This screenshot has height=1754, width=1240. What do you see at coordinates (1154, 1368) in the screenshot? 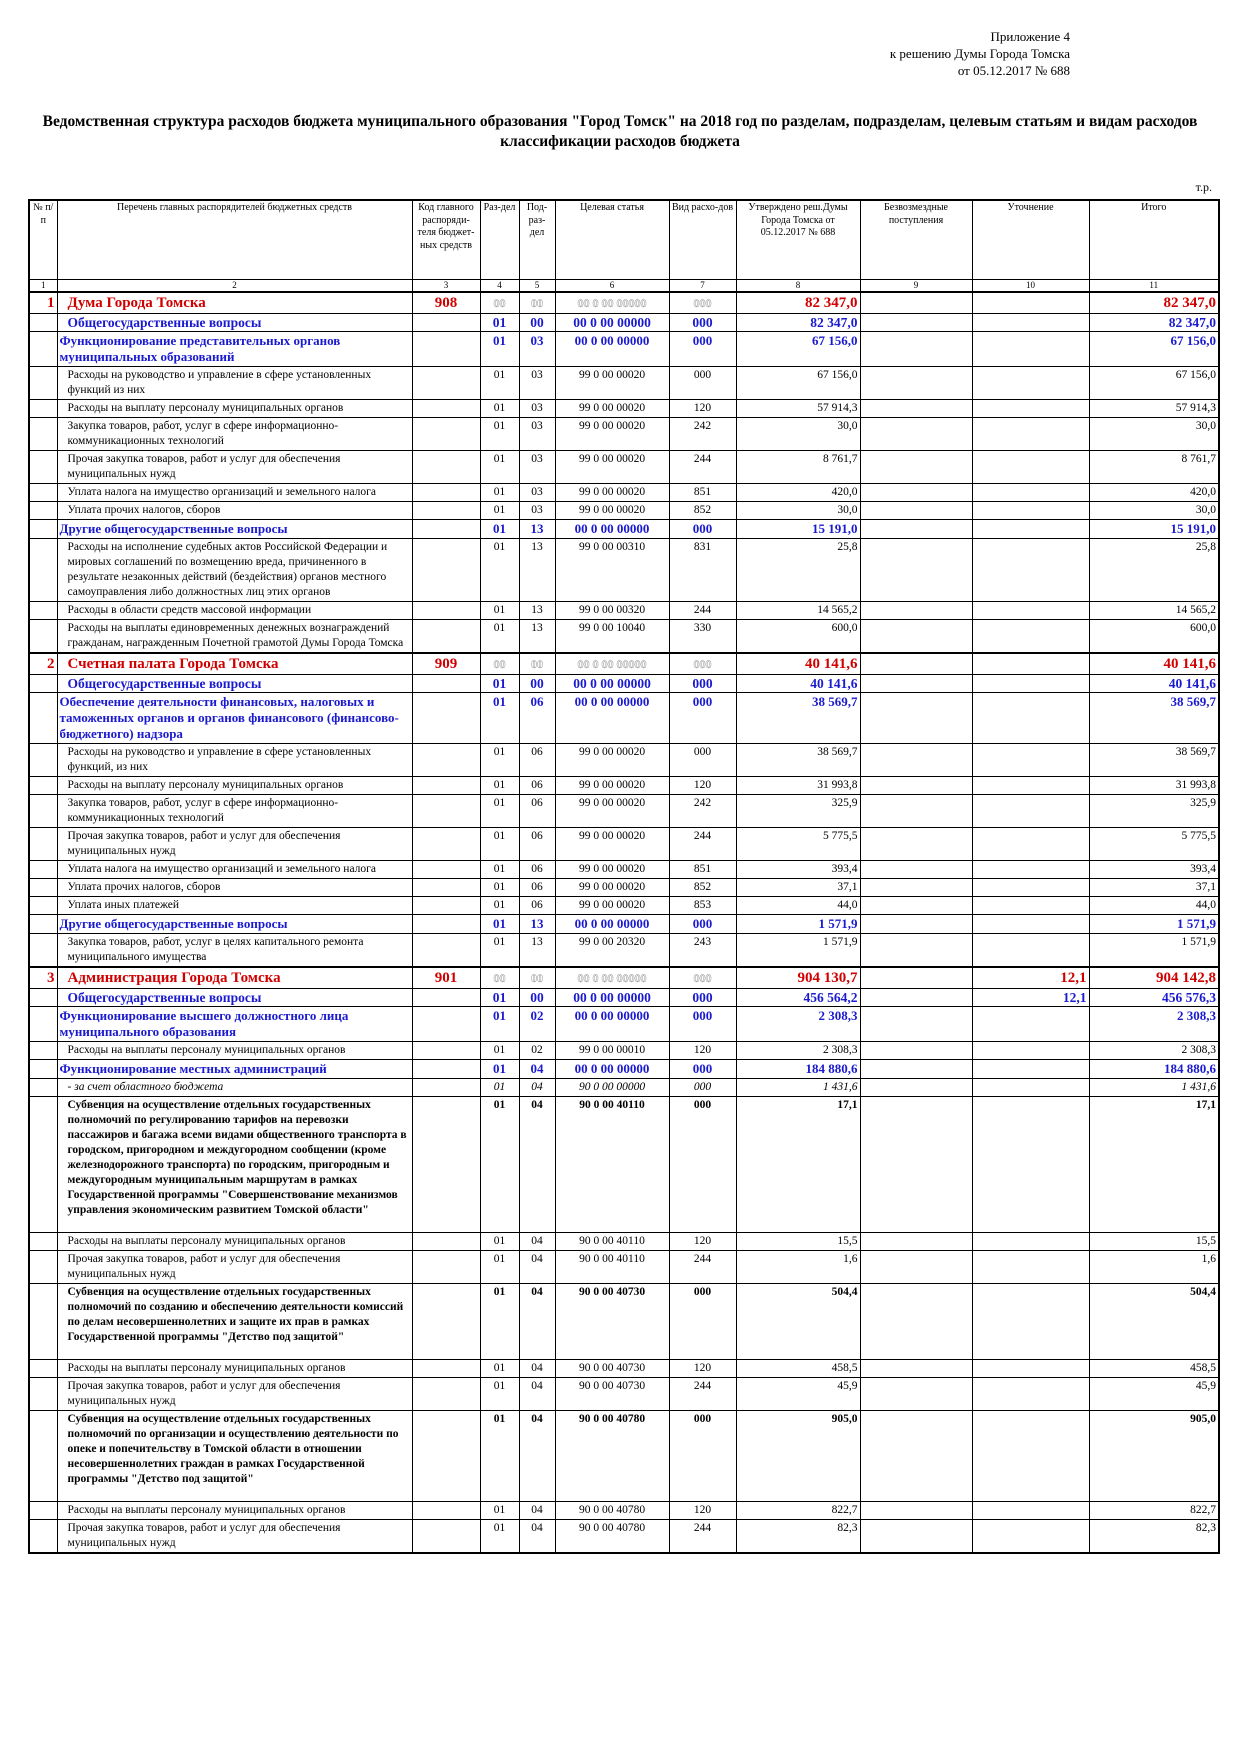
I see `cell: 458,5` at bounding box center [1154, 1368].